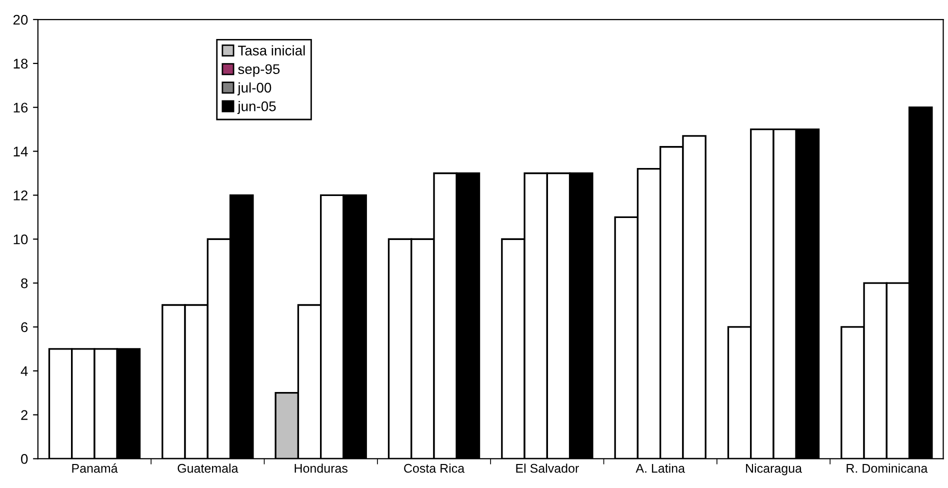 Image resolution: width=948 pixels, height=488 pixels. I want to click on y-tick-label: 12, so click(21, 195).